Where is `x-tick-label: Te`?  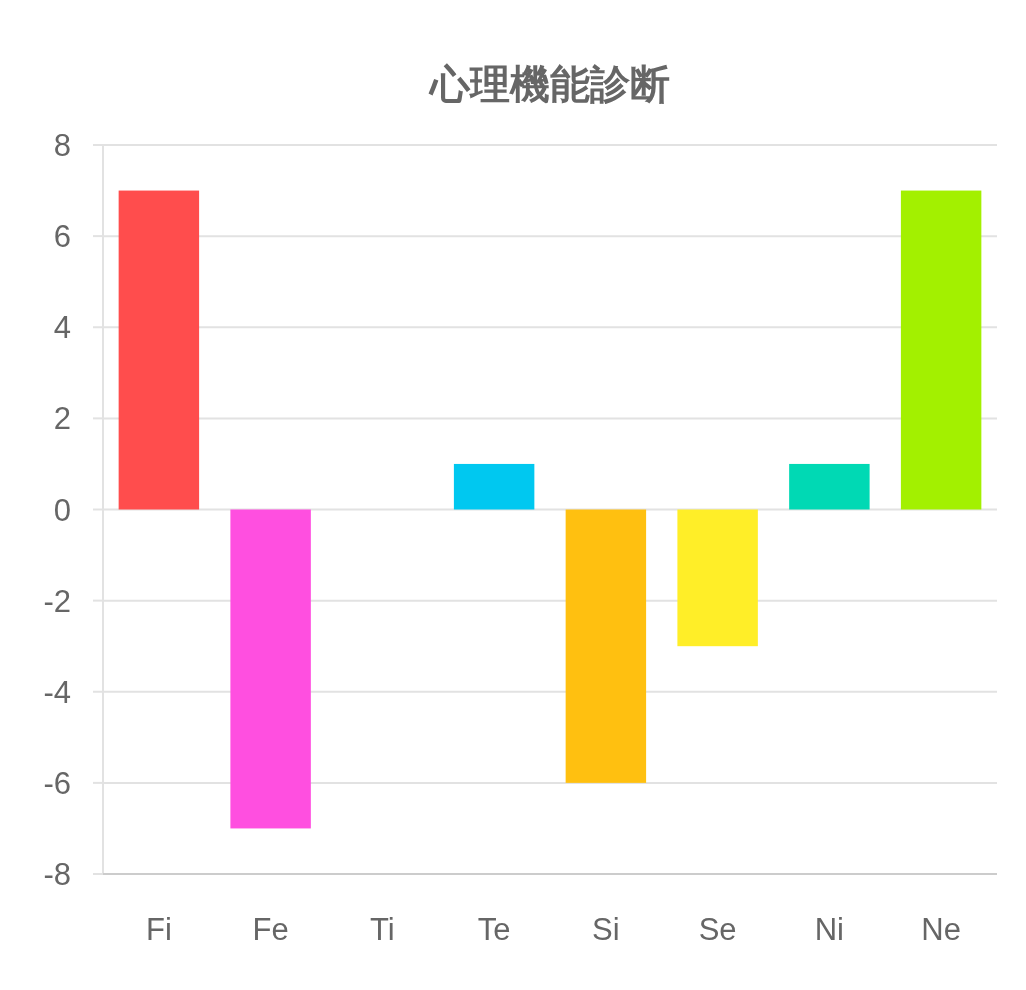 x-tick-label: Te is located at coordinates (494, 929).